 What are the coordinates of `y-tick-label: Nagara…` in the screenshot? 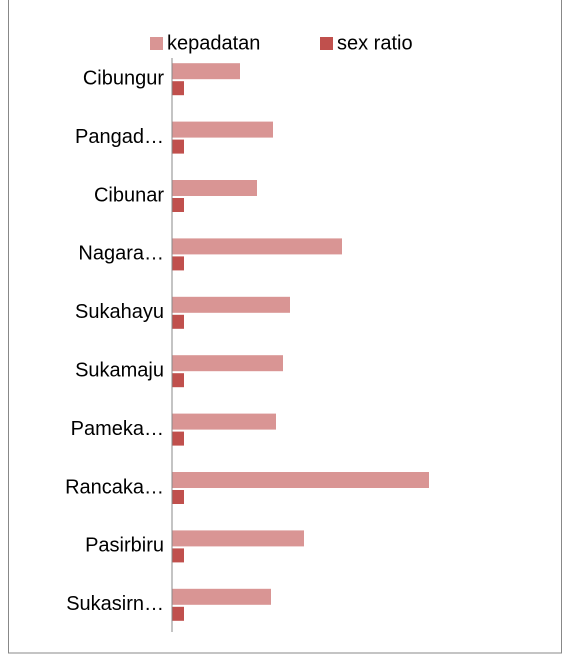 It's located at (121, 254).